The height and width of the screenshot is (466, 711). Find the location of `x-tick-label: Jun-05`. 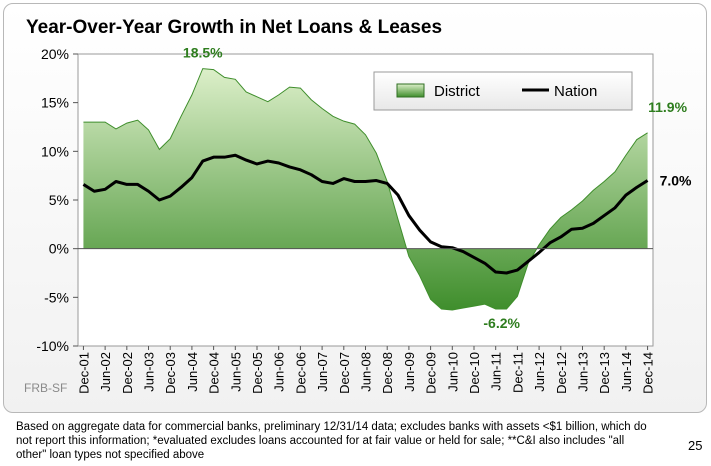

x-tick-label: Jun-05 is located at coordinates (235, 372).